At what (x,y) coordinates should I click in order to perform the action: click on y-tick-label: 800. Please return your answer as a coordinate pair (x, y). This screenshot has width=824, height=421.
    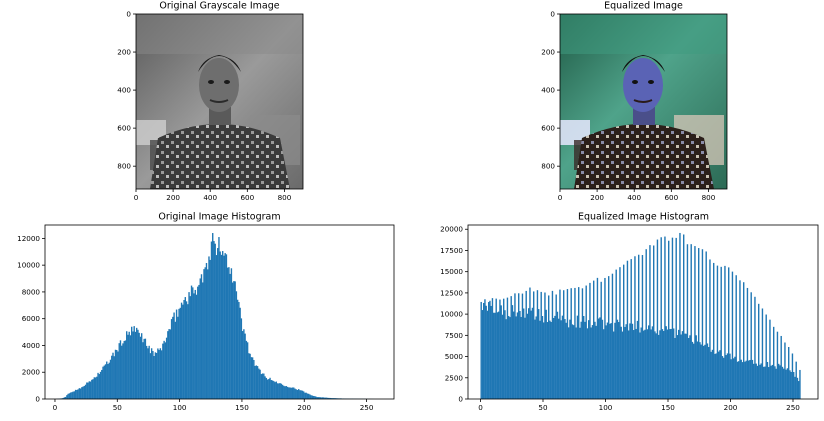
    Looking at the image, I should click on (548, 166).